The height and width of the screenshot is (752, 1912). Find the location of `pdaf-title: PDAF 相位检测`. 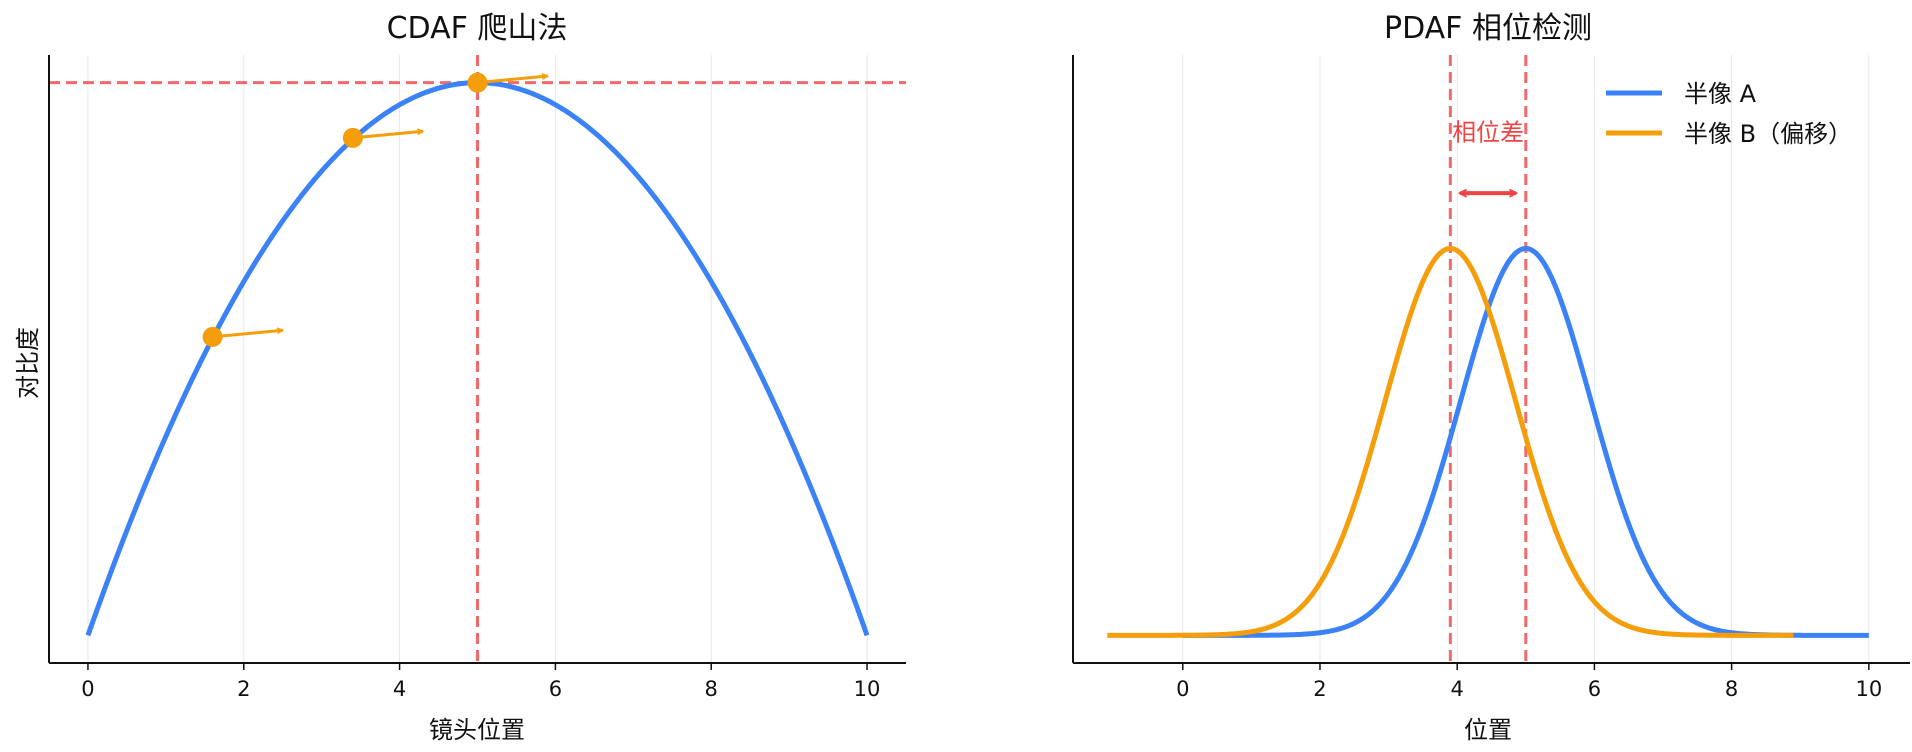

pdaf-title: PDAF 相位检测 is located at coordinates (1488, 28).